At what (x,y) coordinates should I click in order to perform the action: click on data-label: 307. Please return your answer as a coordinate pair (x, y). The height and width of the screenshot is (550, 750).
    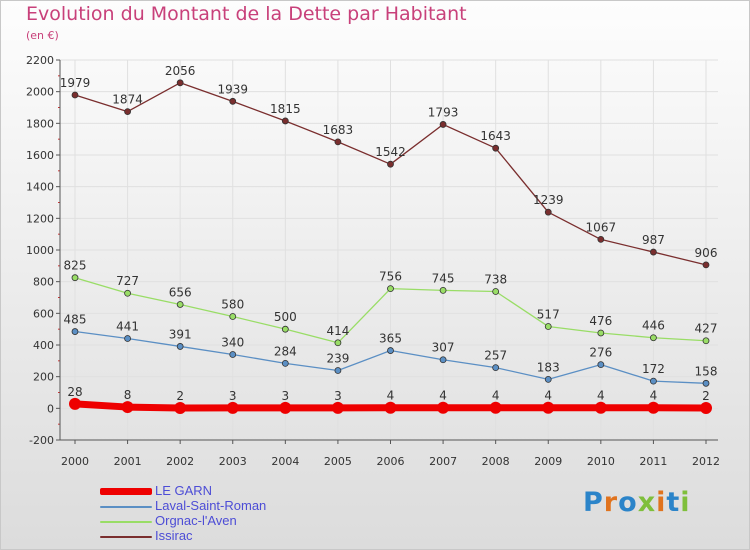
    Looking at the image, I should click on (443, 348).